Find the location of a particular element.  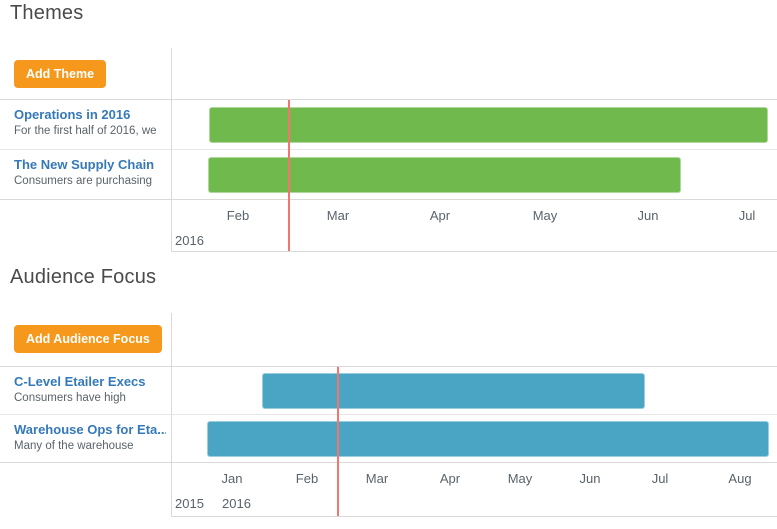

gantt-header-band: Add Audience Focus is located at coordinates (388, 340).